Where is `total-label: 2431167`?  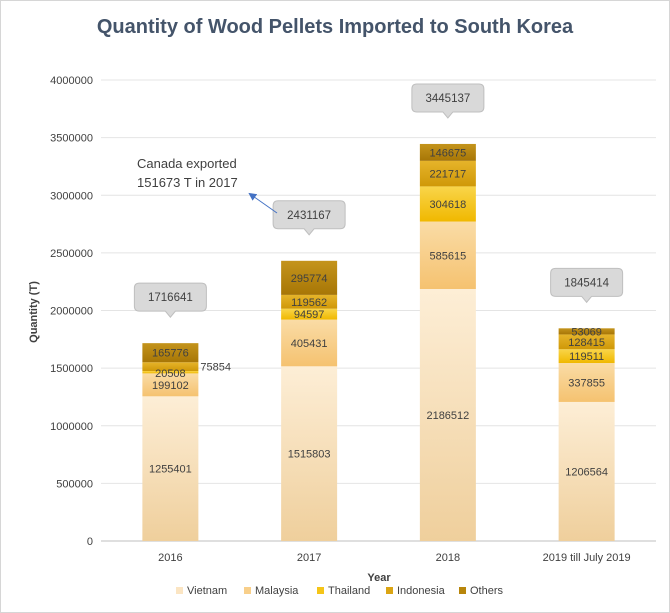
total-label: 2431167 is located at coordinates (309, 216).